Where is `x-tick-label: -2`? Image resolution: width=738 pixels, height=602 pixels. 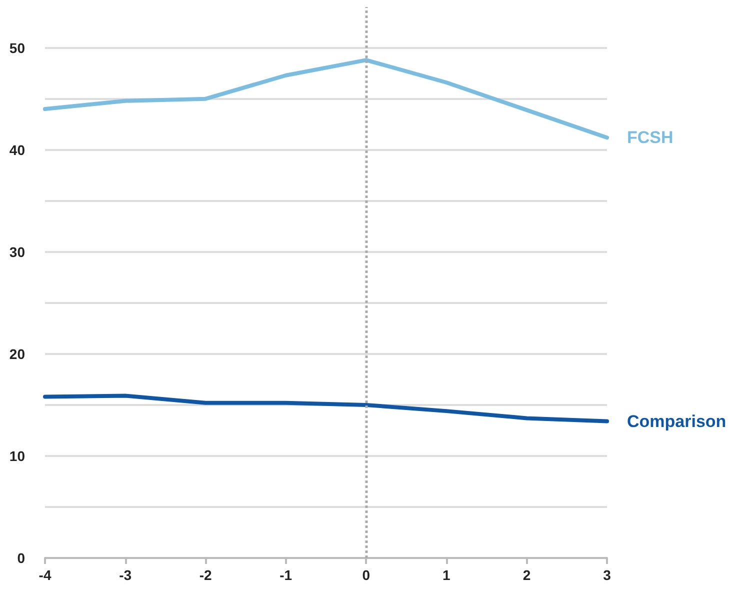 x-tick-label: -2 is located at coordinates (205, 575).